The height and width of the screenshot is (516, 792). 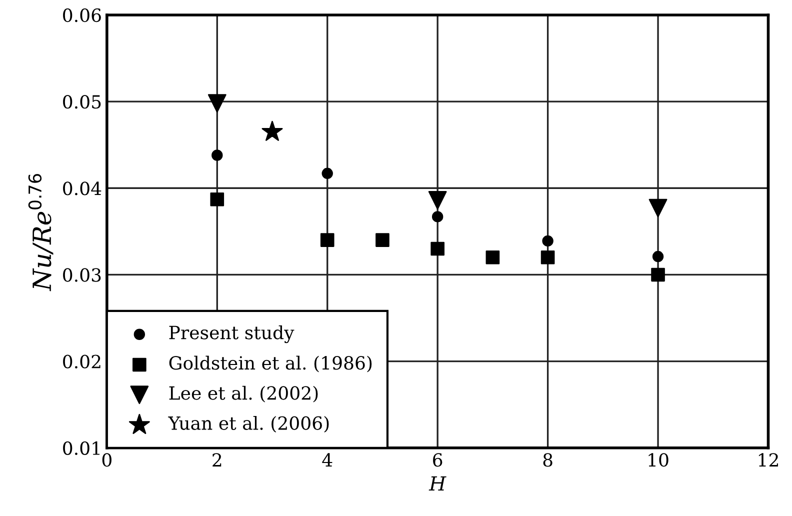 What do you see at coordinates (231, 334) in the screenshot?
I see `legend-label: Present study` at bounding box center [231, 334].